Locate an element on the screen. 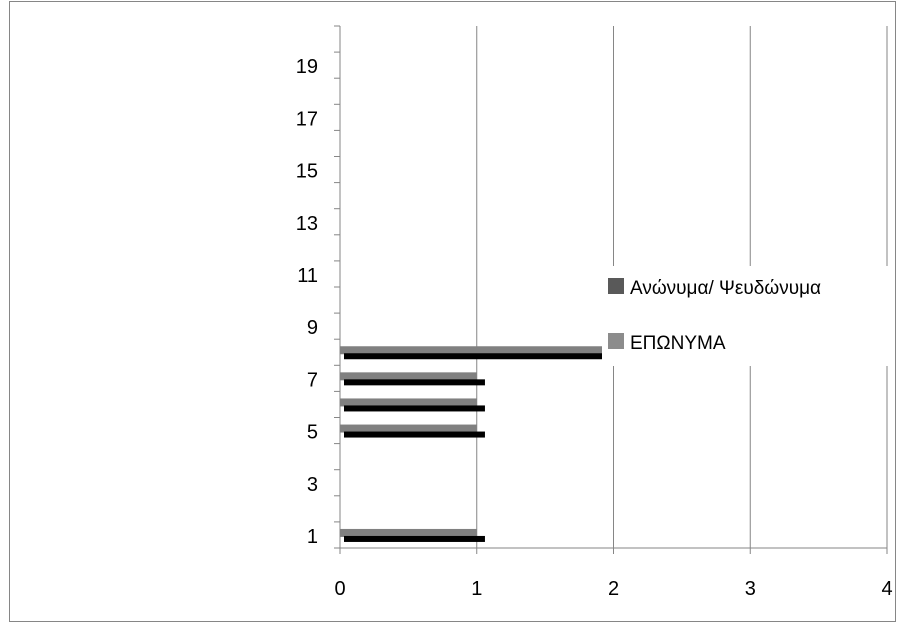 The width and height of the screenshot is (898, 629). bar-1-anonyma is located at coordinates (414, 538).